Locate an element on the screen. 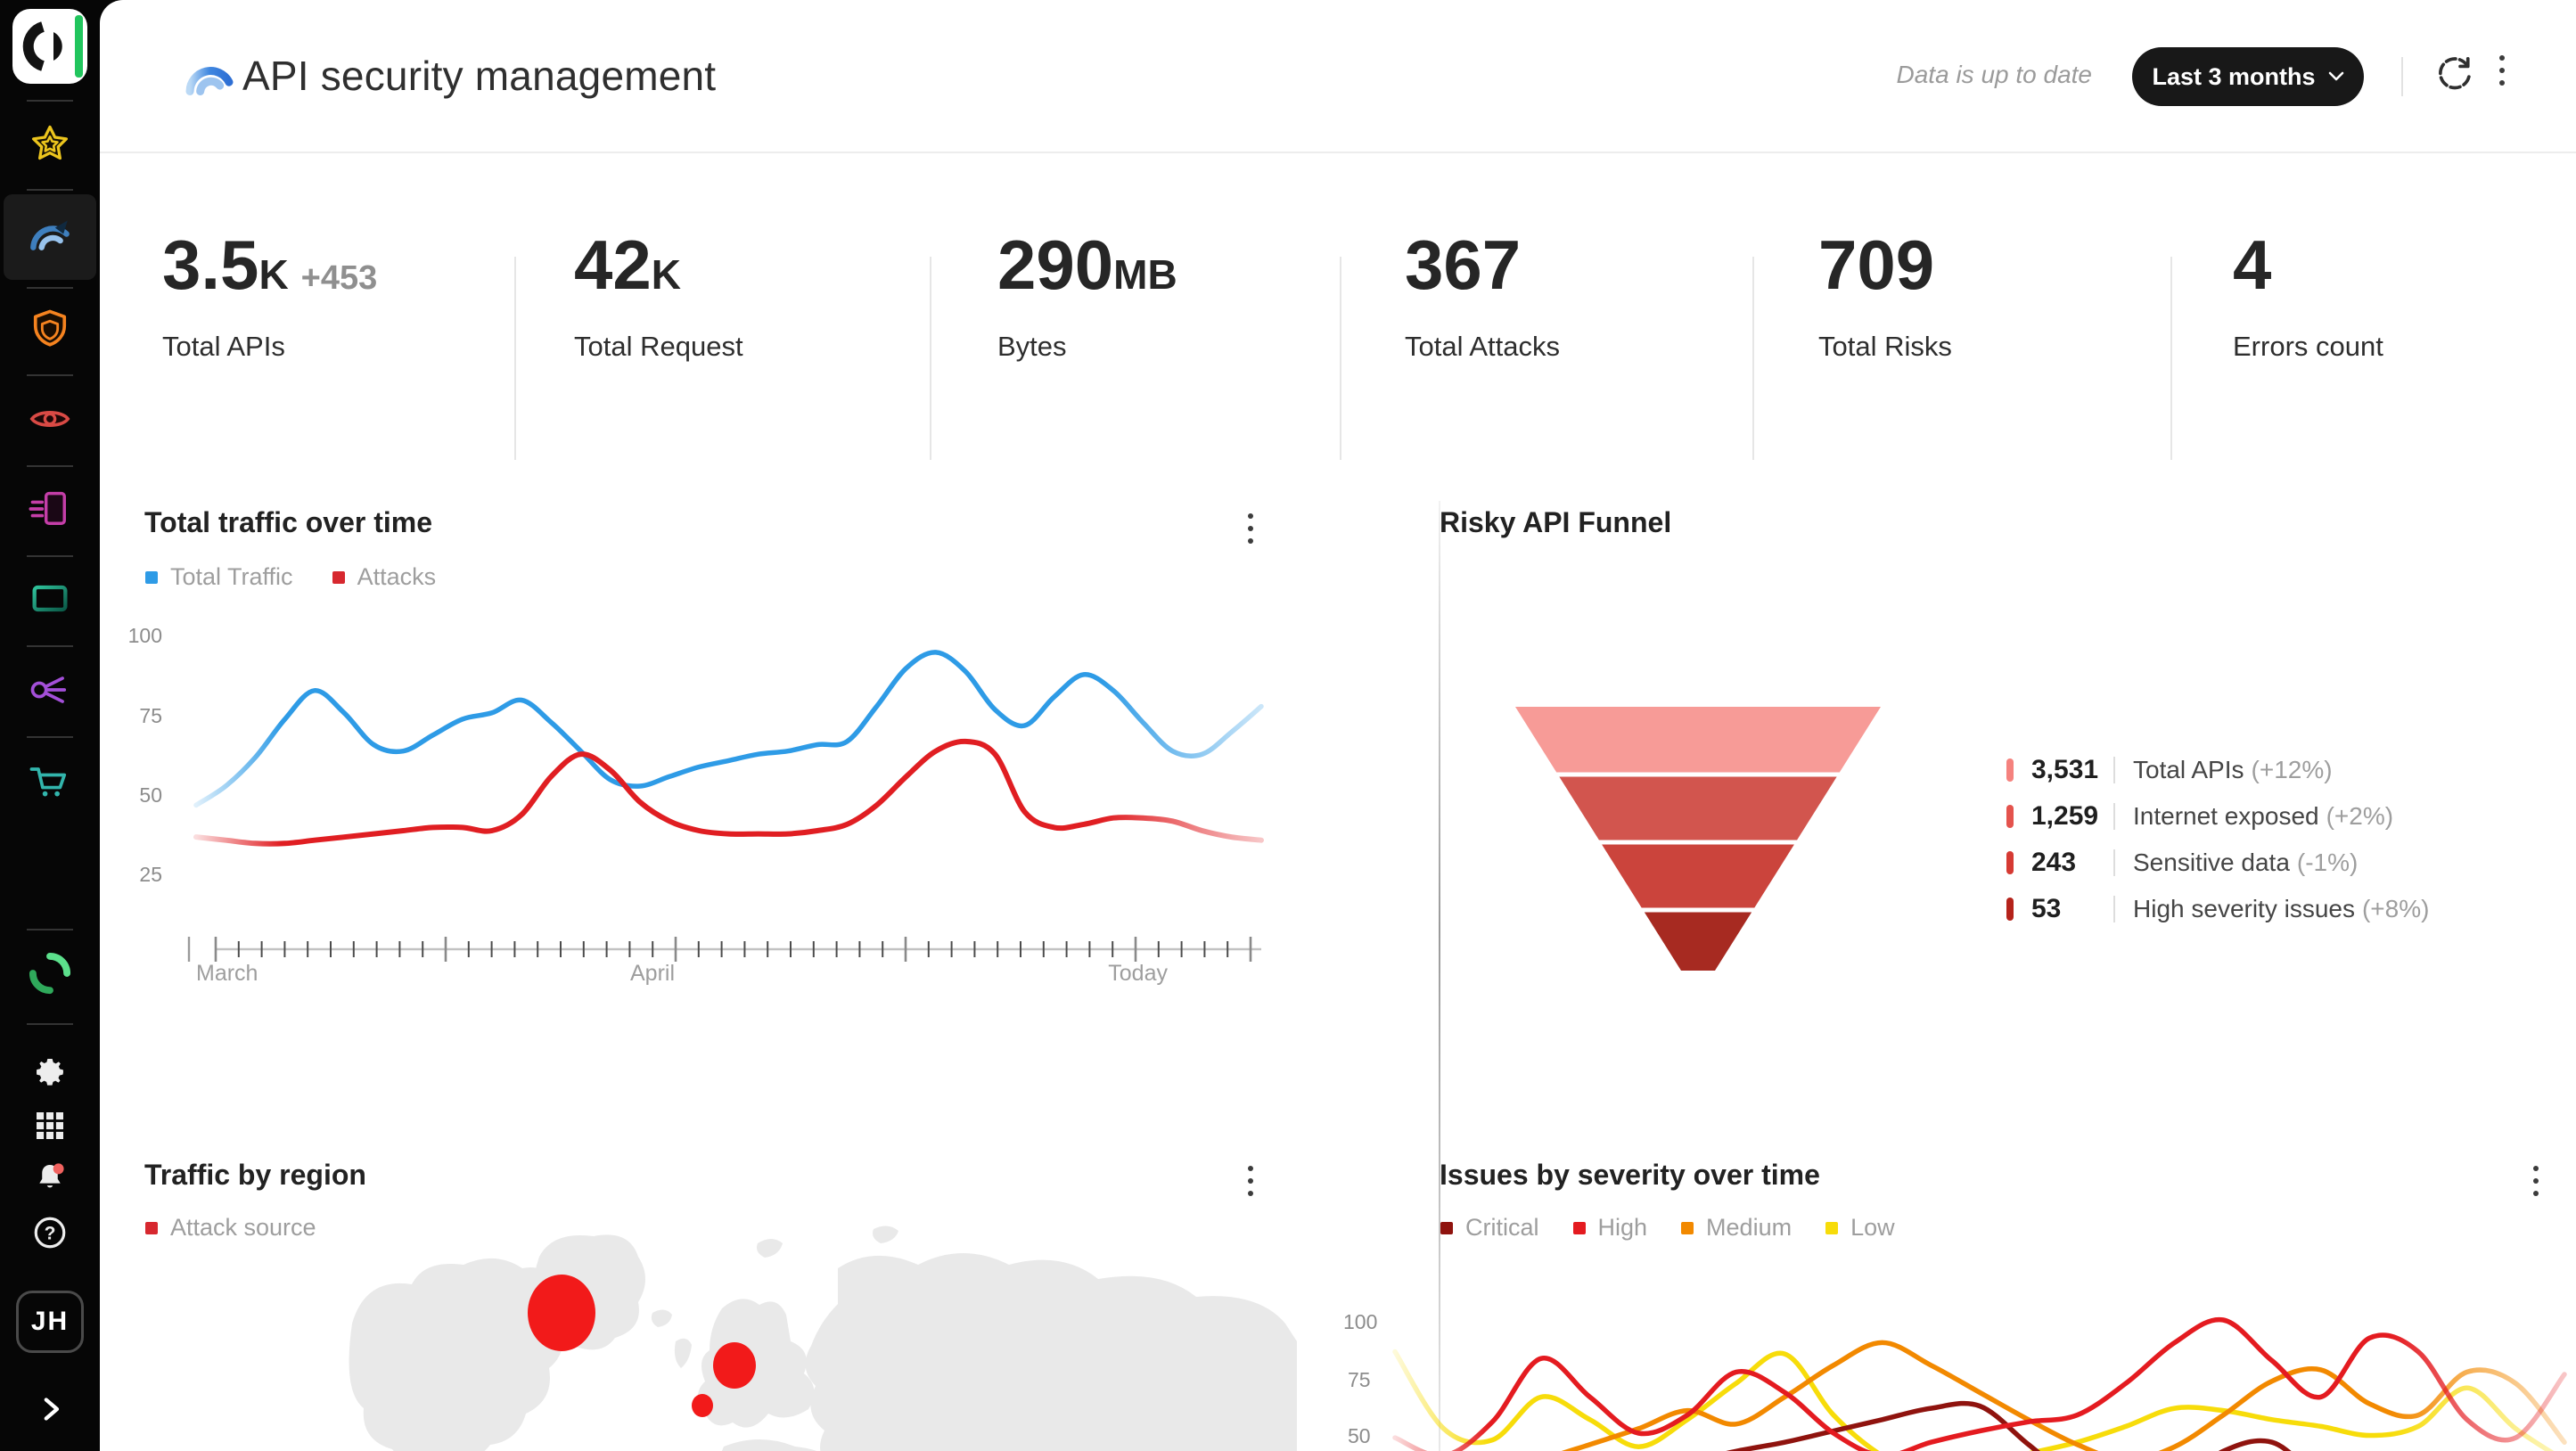 The image size is (2576, 1451). monitor-icon is located at coordinates (50, 598).